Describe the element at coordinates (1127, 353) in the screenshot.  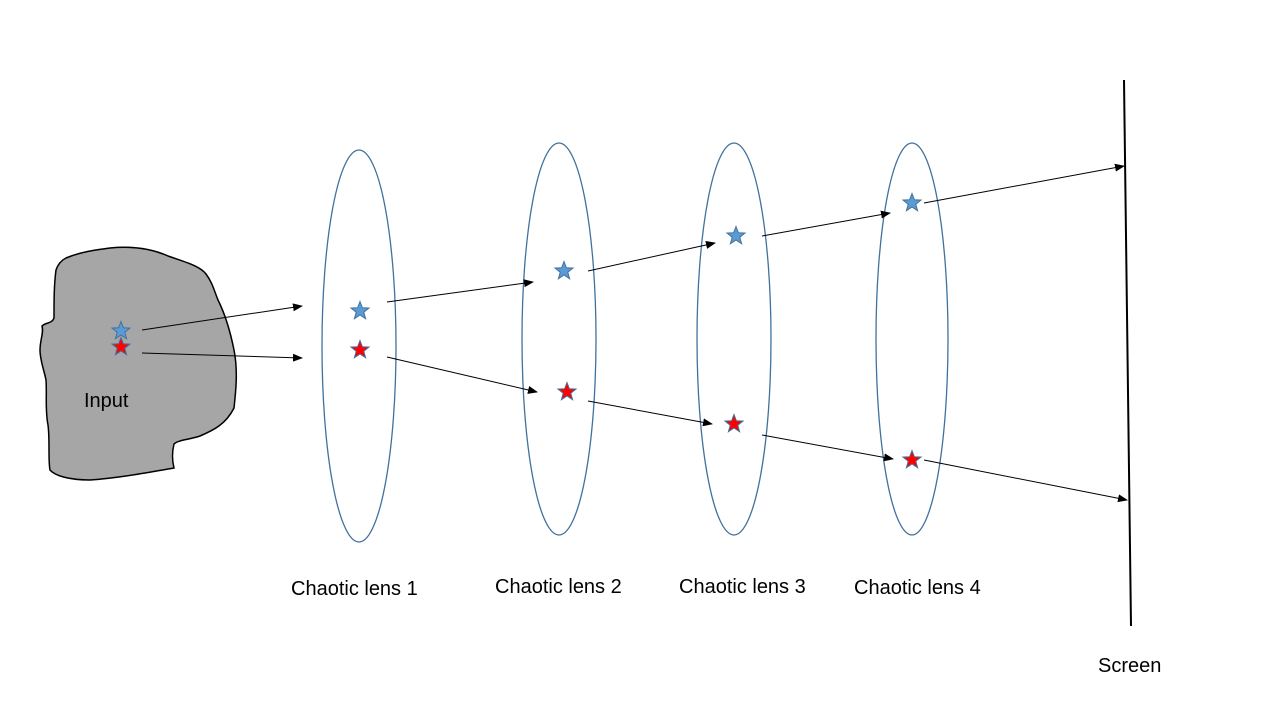
I see `screen-line` at that location.